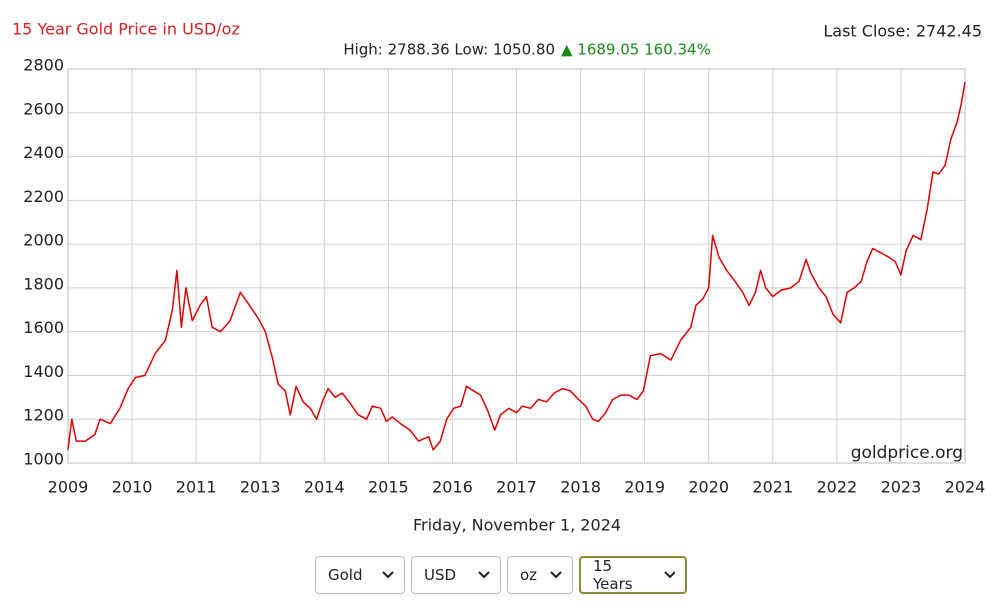  What do you see at coordinates (708, 487) in the screenshot?
I see `x-tick-label: 2020` at bounding box center [708, 487].